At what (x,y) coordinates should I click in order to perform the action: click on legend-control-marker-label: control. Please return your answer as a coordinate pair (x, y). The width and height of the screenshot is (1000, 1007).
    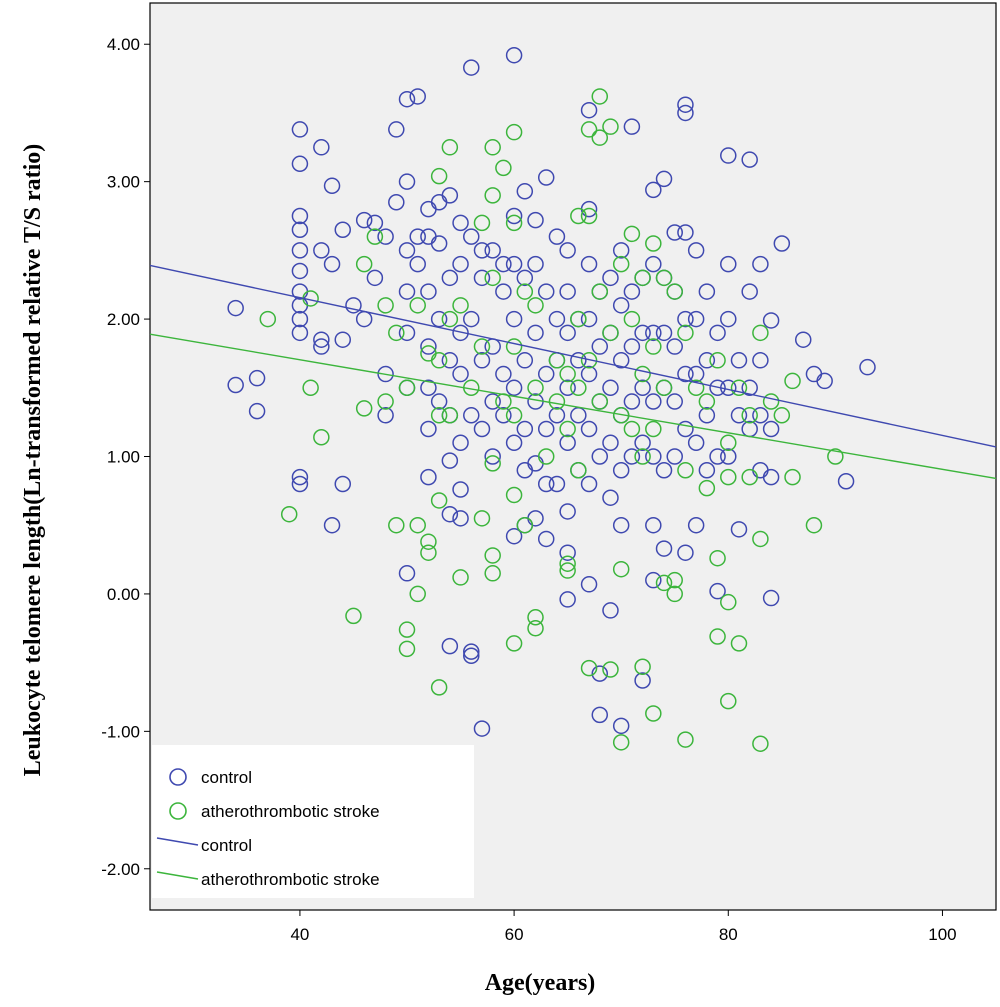
    Looking at the image, I should click on (226, 777).